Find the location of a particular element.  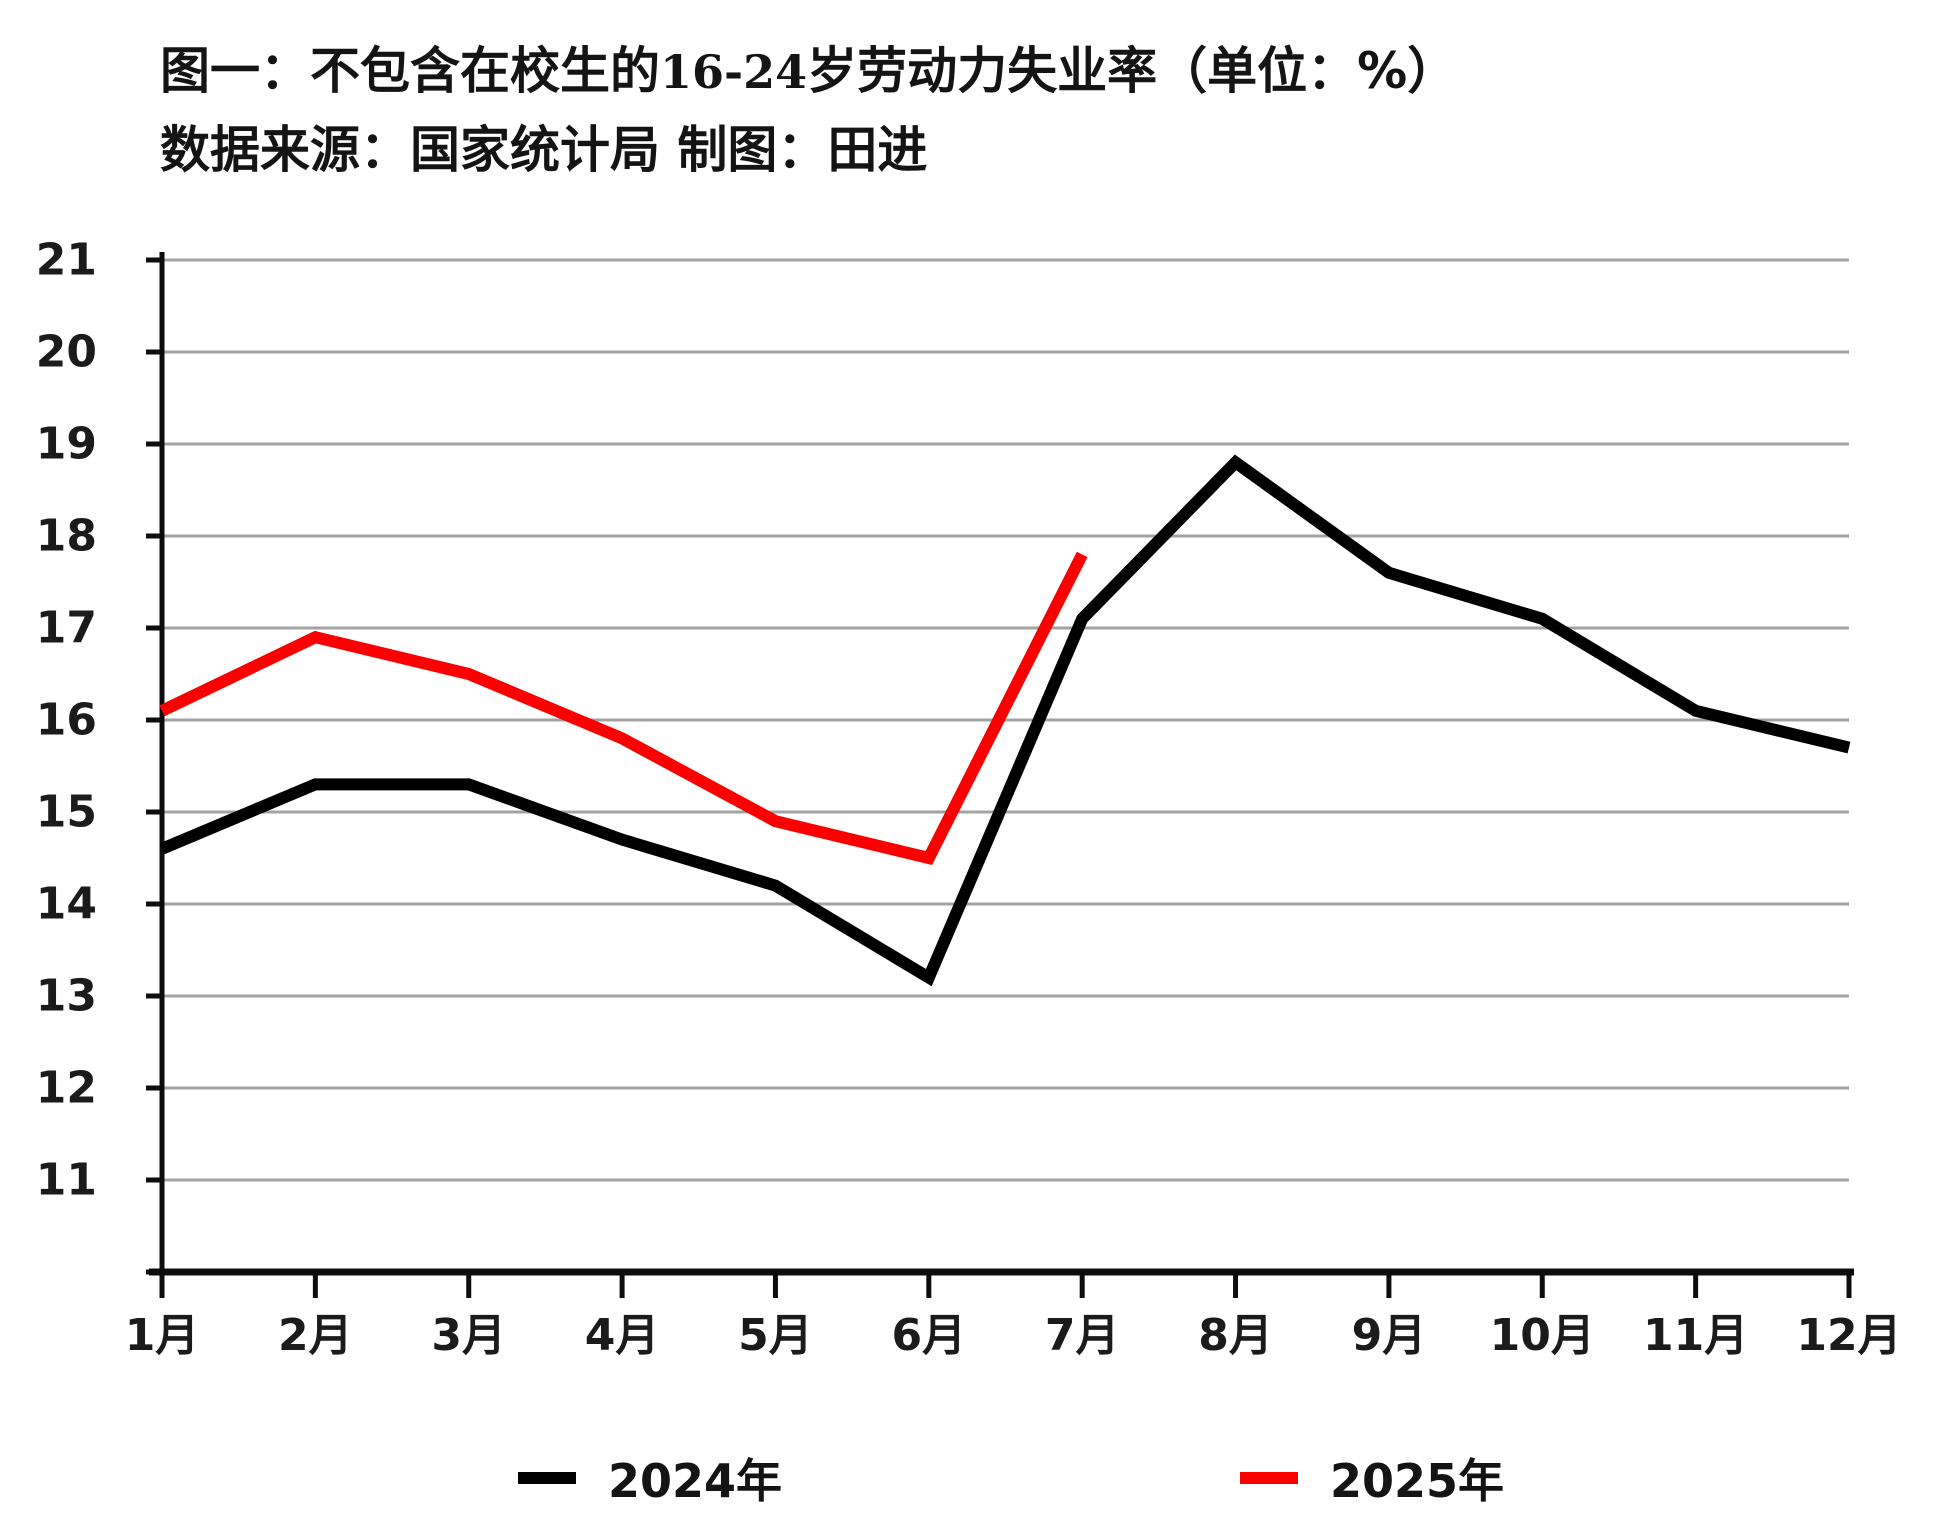

x-tick-label: 1月 is located at coordinates (162, 1335).